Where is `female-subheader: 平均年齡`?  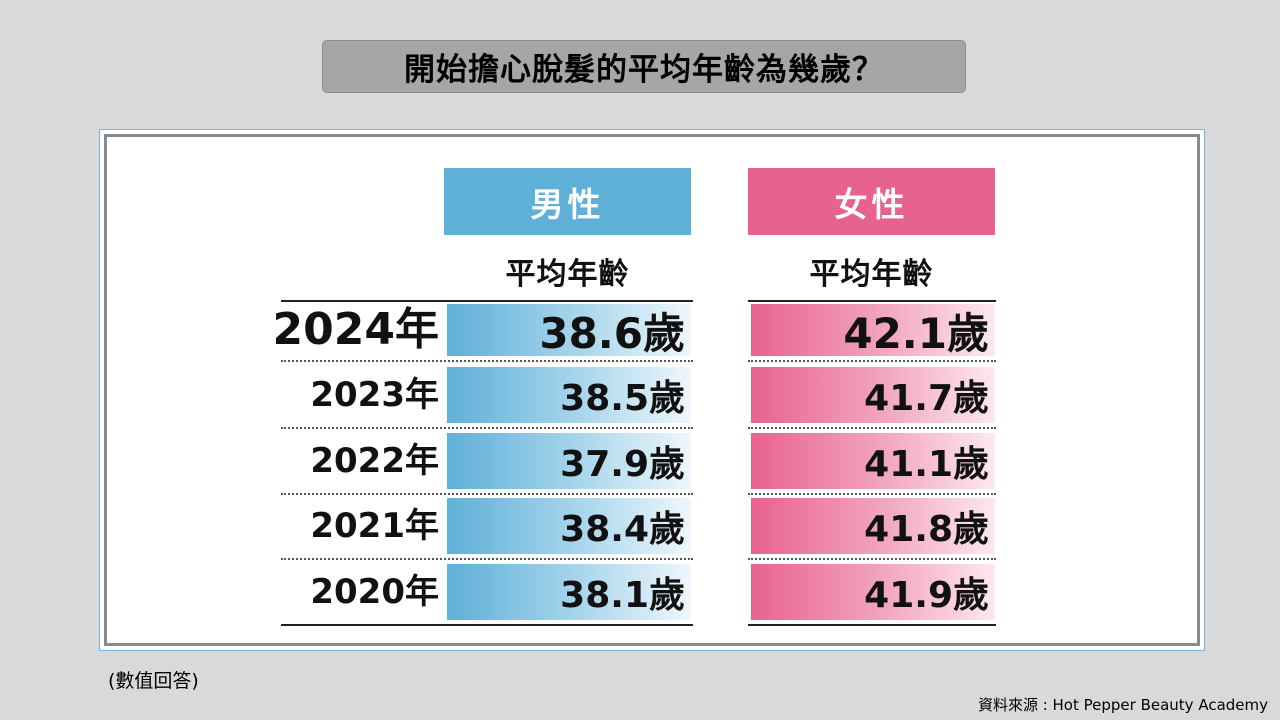 female-subheader: 平均年齡 is located at coordinates (871, 274).